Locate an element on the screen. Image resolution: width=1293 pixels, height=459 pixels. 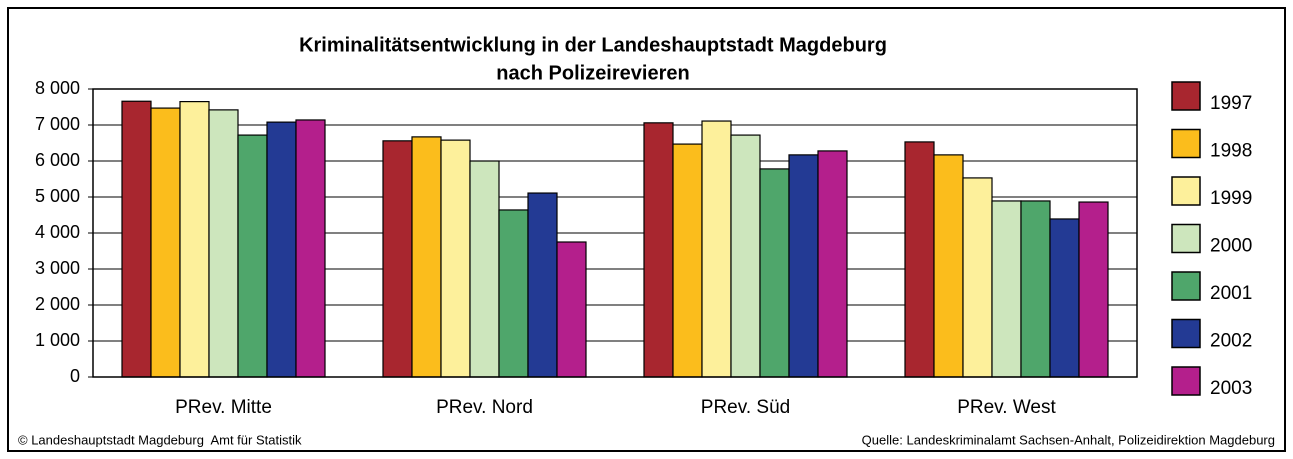
legend-label: 2002 is located at coordinates (1231, 341).